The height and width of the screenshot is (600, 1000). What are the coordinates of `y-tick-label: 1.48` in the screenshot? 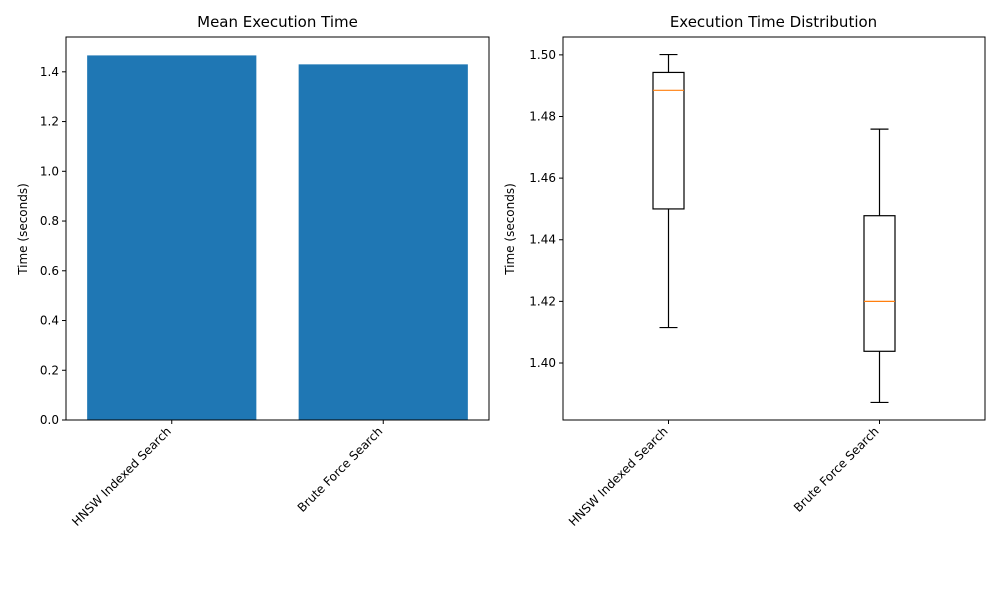 It's located at (542, 116).